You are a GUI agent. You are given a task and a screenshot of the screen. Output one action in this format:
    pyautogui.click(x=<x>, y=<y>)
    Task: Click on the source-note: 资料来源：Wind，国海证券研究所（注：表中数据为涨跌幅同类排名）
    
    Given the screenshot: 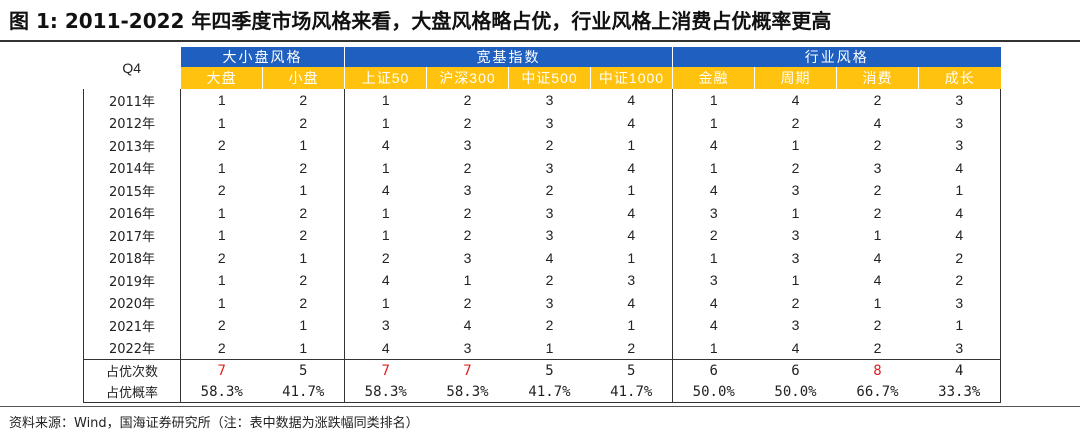 What is the action you would take?
    pyautogui.click(x=214, y=423)
    